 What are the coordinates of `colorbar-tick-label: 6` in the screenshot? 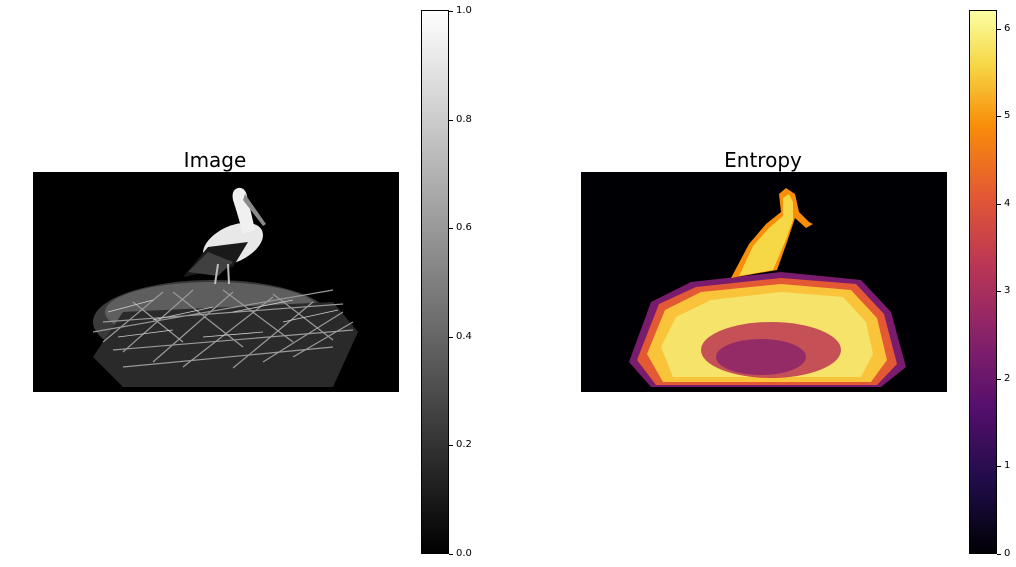 It's located at (1007, 28).